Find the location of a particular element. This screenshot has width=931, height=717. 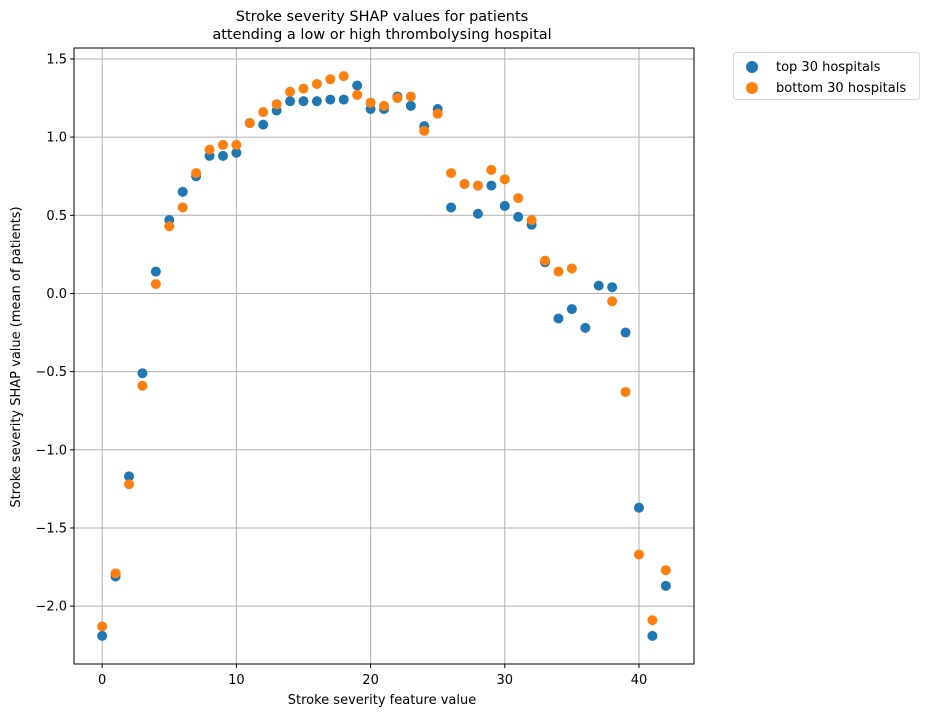

chart-legend: top 30 hospitals bottom 30 hospitals is located at coordinates (826, 76).